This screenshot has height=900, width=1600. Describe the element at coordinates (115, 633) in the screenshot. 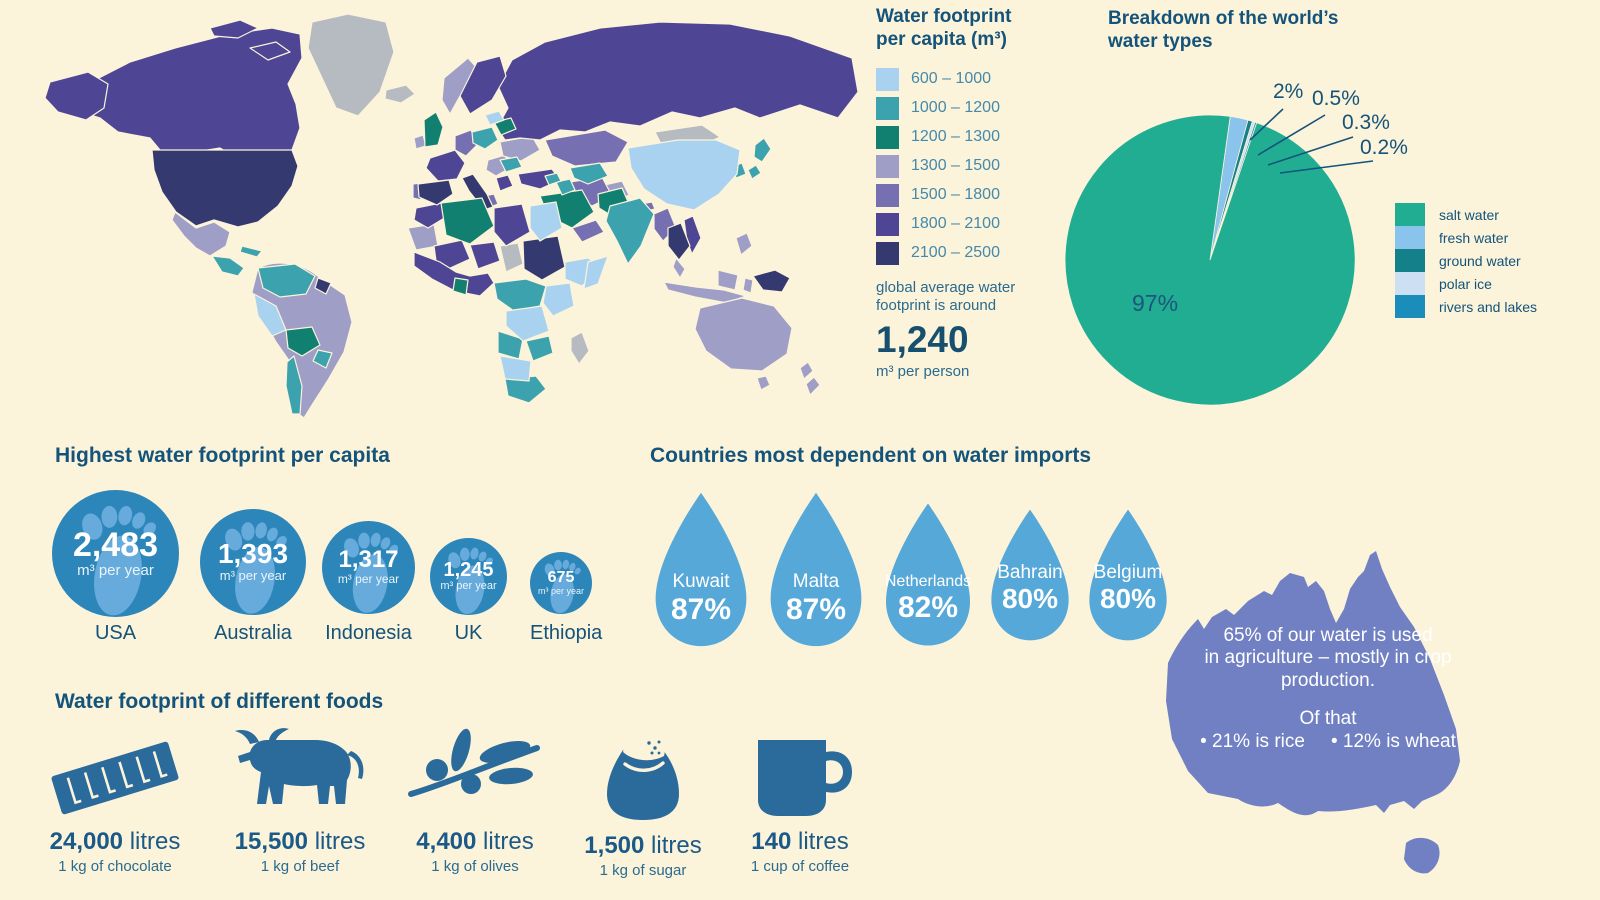

I see `footprint-country-usa: USA` at that location.